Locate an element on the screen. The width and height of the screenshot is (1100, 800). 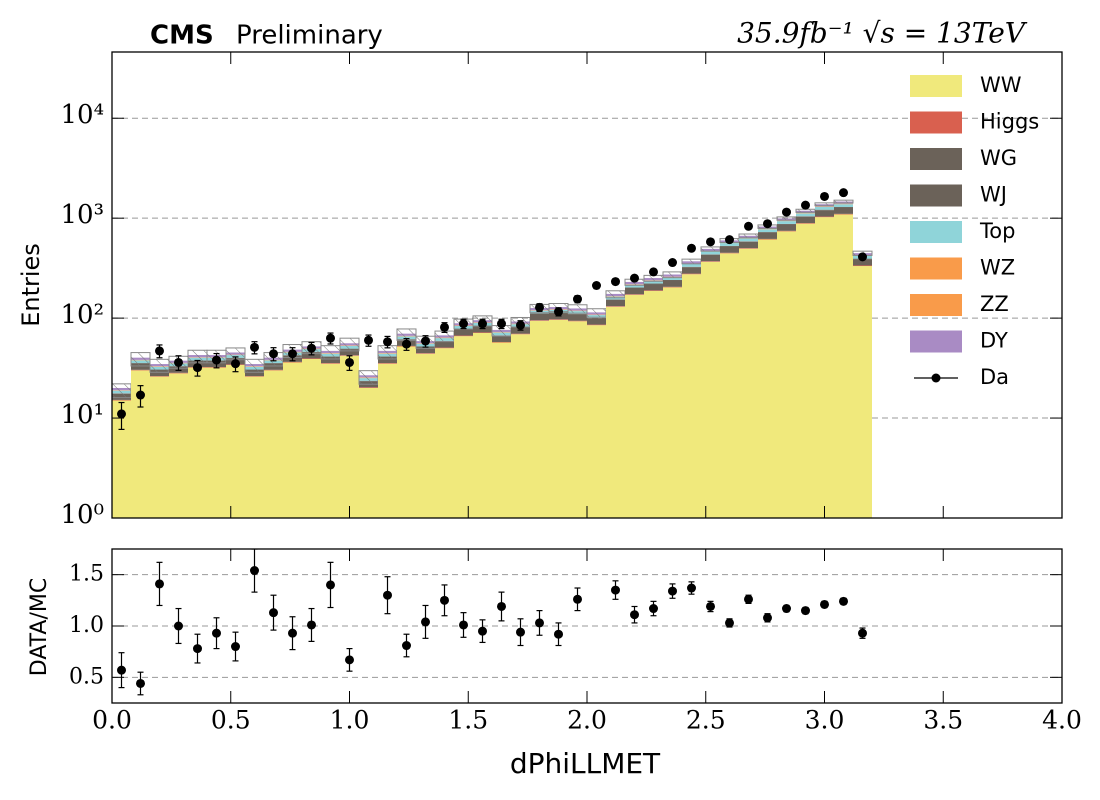
lumi-annotation: 35.9fb⁻¹ √s = 13TeV is located at coordinates (882, 33).